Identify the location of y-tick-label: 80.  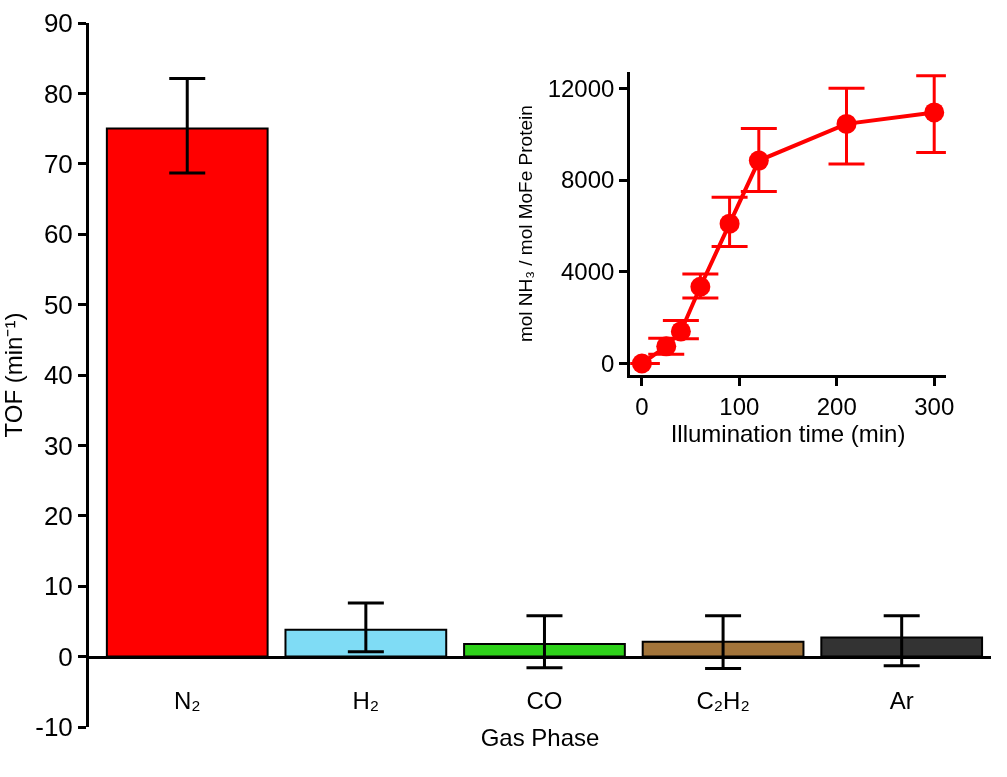
(58, 93).